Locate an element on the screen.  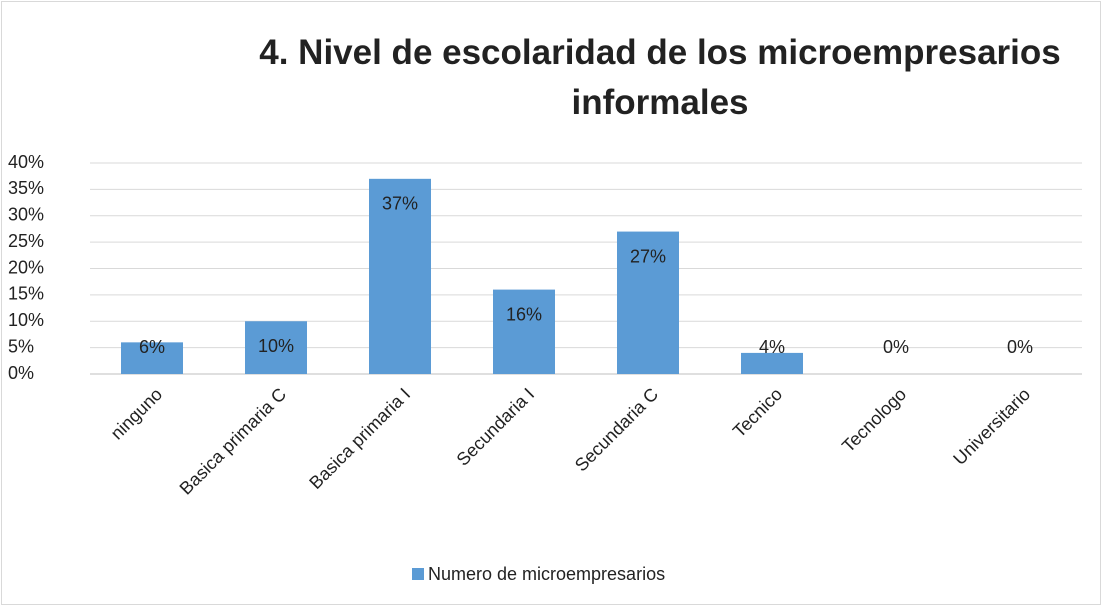
data-label: 16% is located at coordinates (524, 314).